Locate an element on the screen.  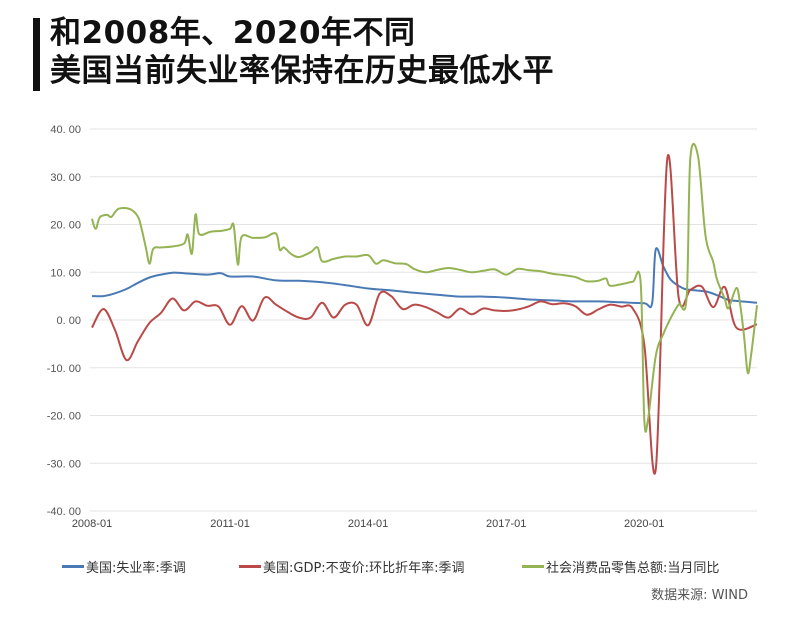
legend-item-unemployment: 美国:失业率:季调 is located at coordinates (124, 566).